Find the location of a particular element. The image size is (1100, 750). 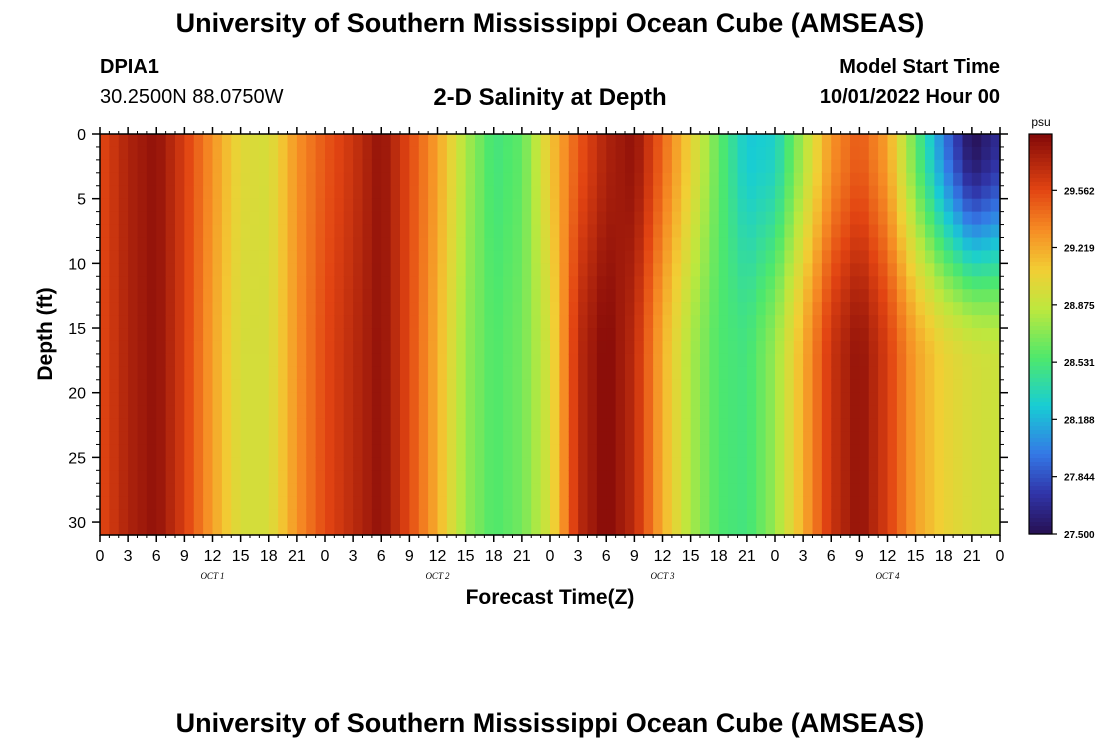

x-tick-label: 15 is located at coordinates (916, 556).